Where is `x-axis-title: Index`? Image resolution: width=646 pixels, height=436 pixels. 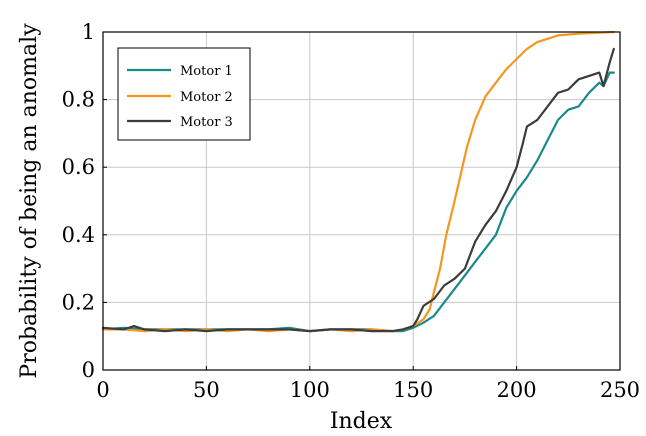
x-axis-title: Index is located at coordinates (361, 421).